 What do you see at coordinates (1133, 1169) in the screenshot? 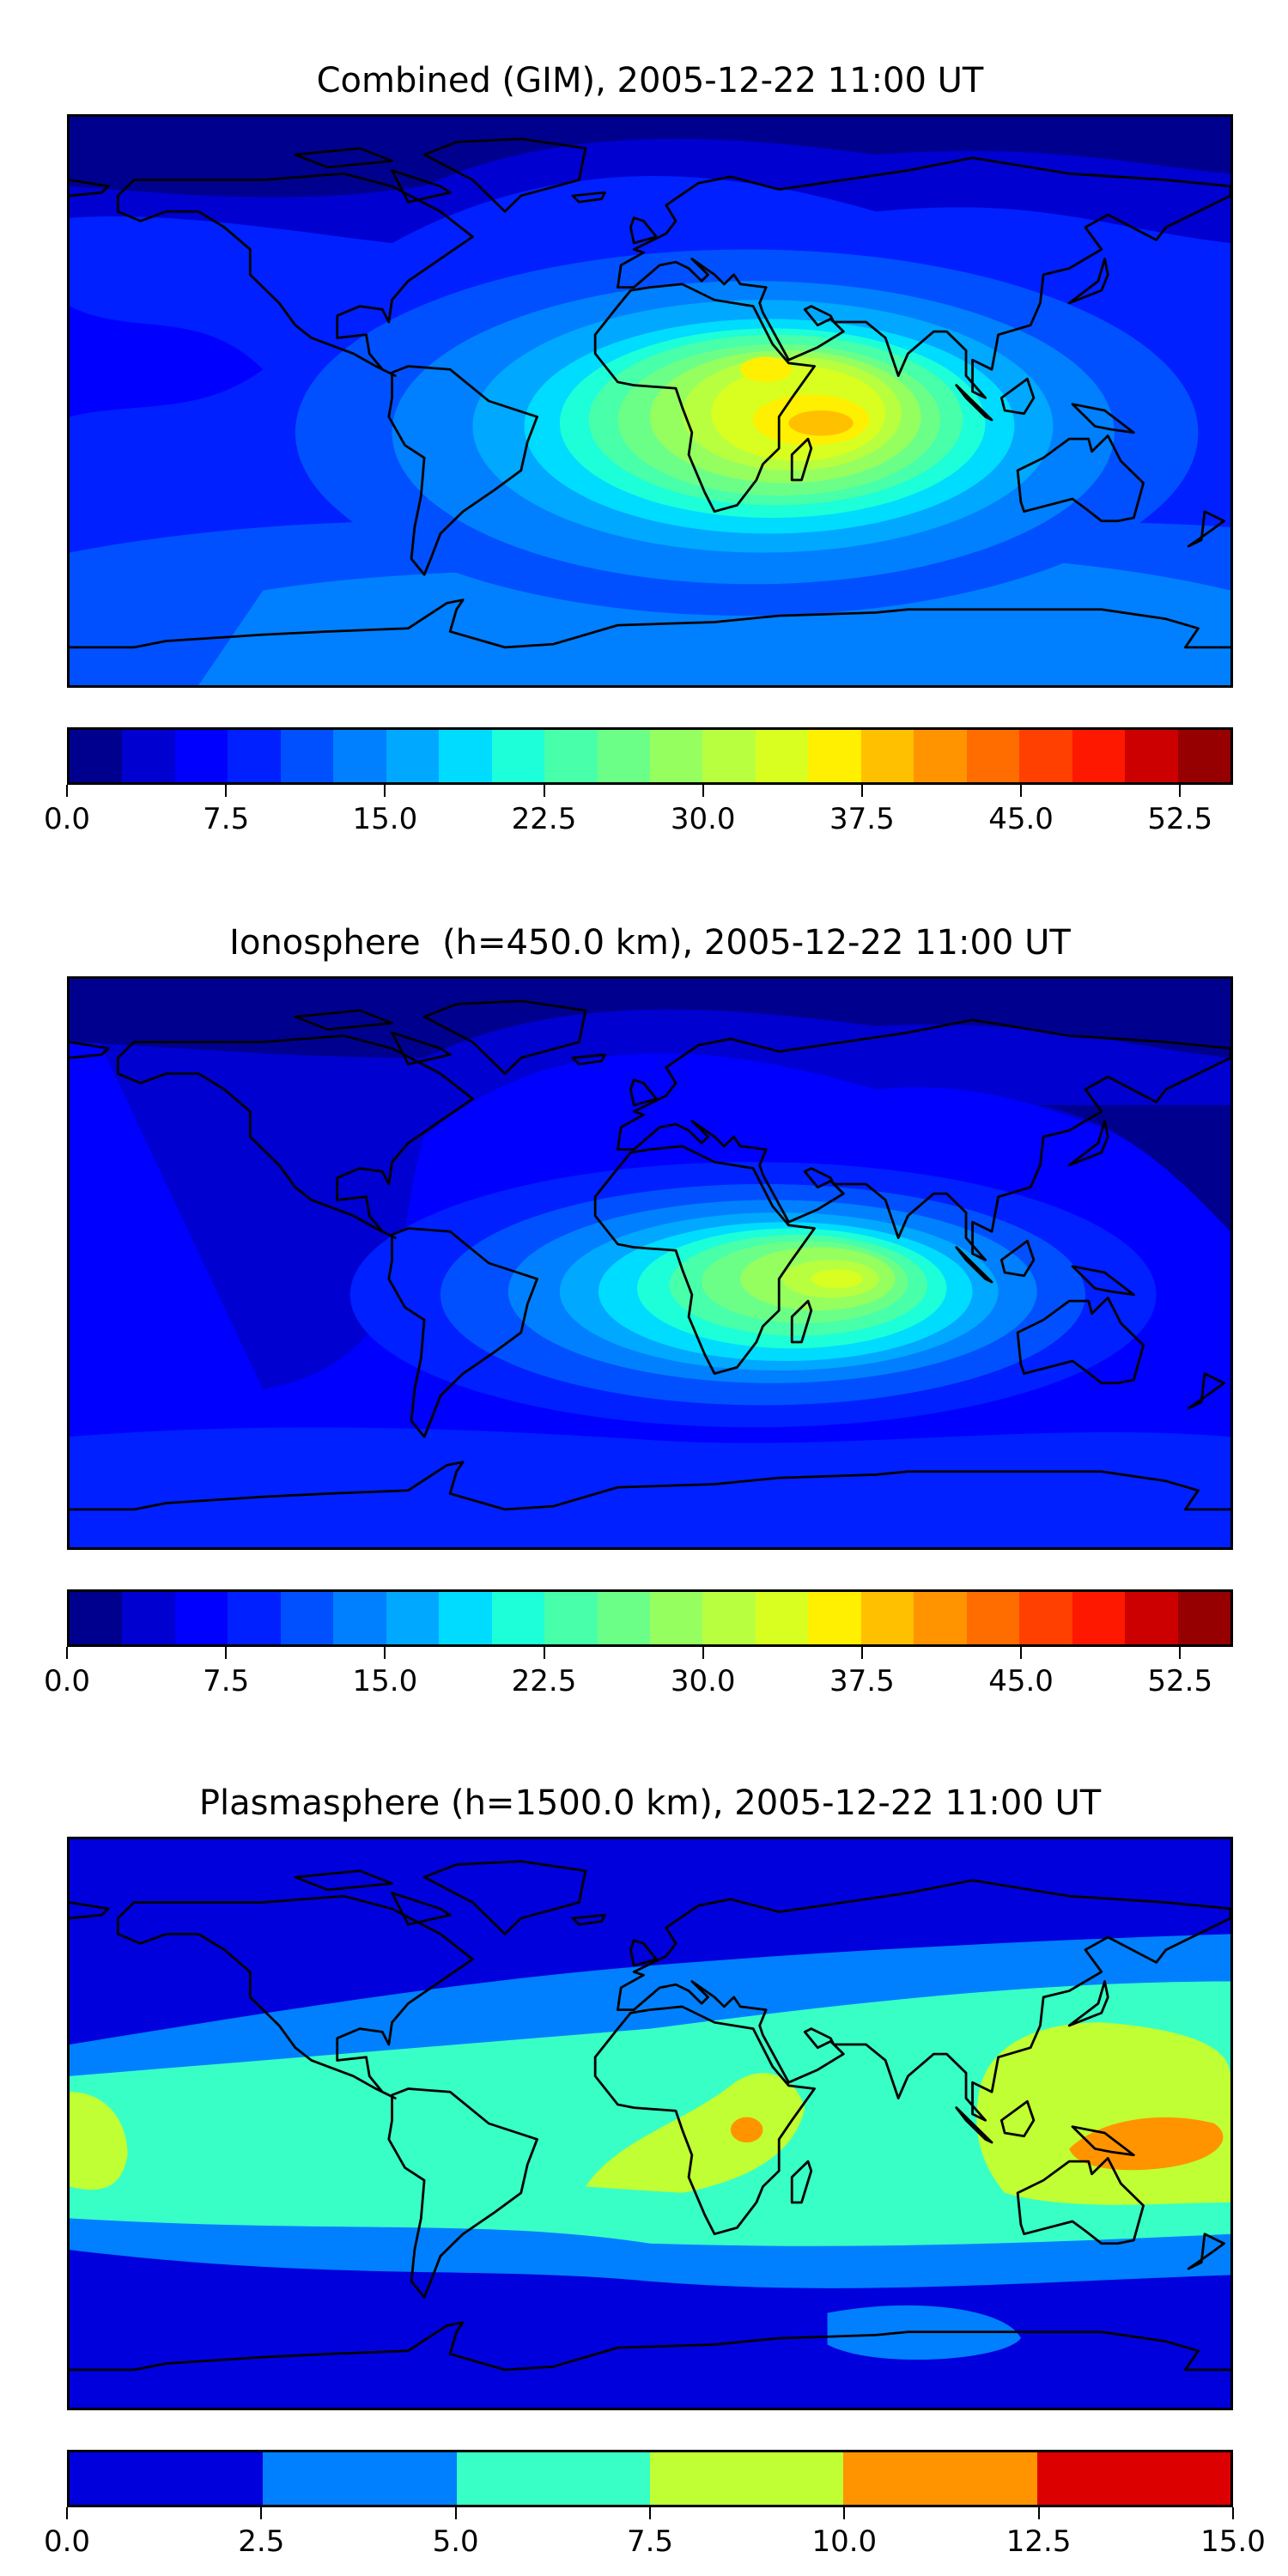
I see `field-level-0-east` at bounding box center [1133, 1169].